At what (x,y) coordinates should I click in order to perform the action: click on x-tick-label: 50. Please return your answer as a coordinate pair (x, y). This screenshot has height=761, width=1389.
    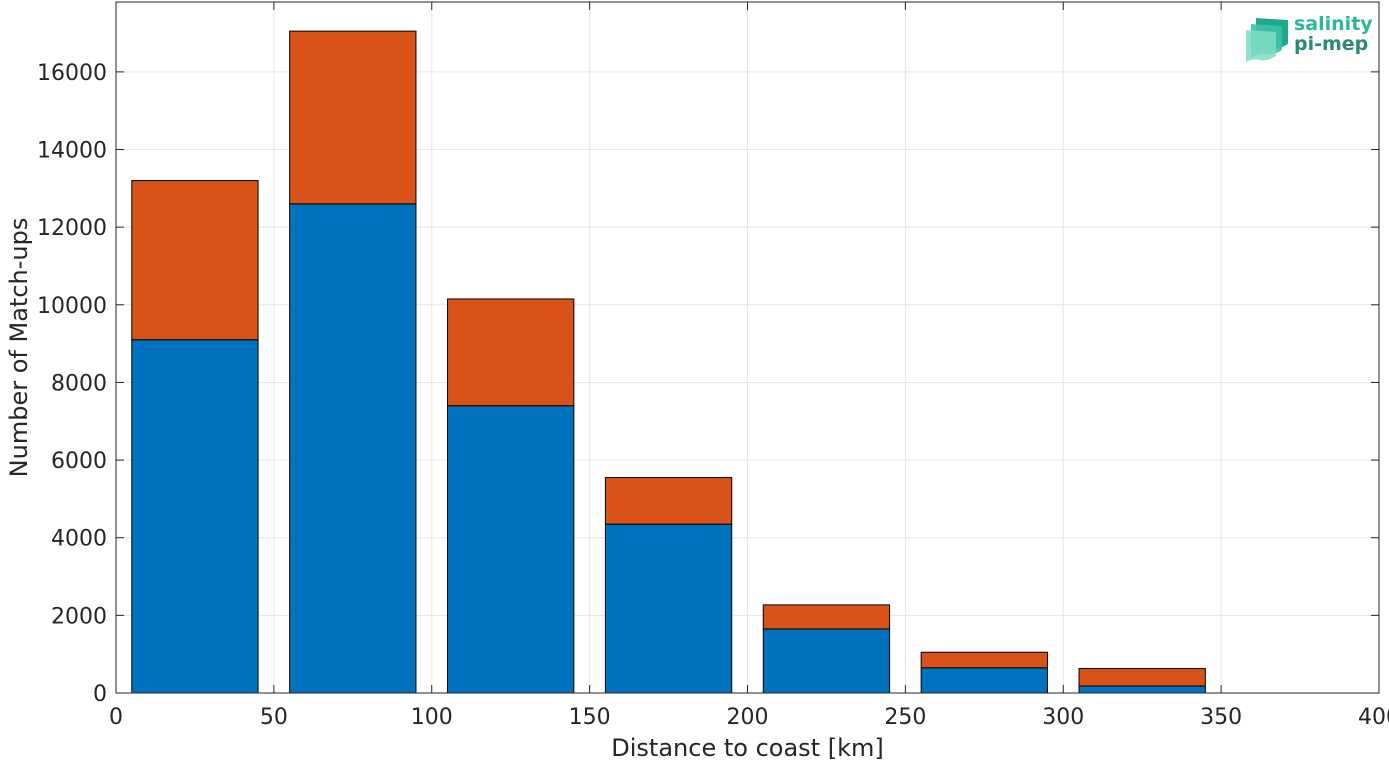
    Looking at the image, I should click on (274, 717).